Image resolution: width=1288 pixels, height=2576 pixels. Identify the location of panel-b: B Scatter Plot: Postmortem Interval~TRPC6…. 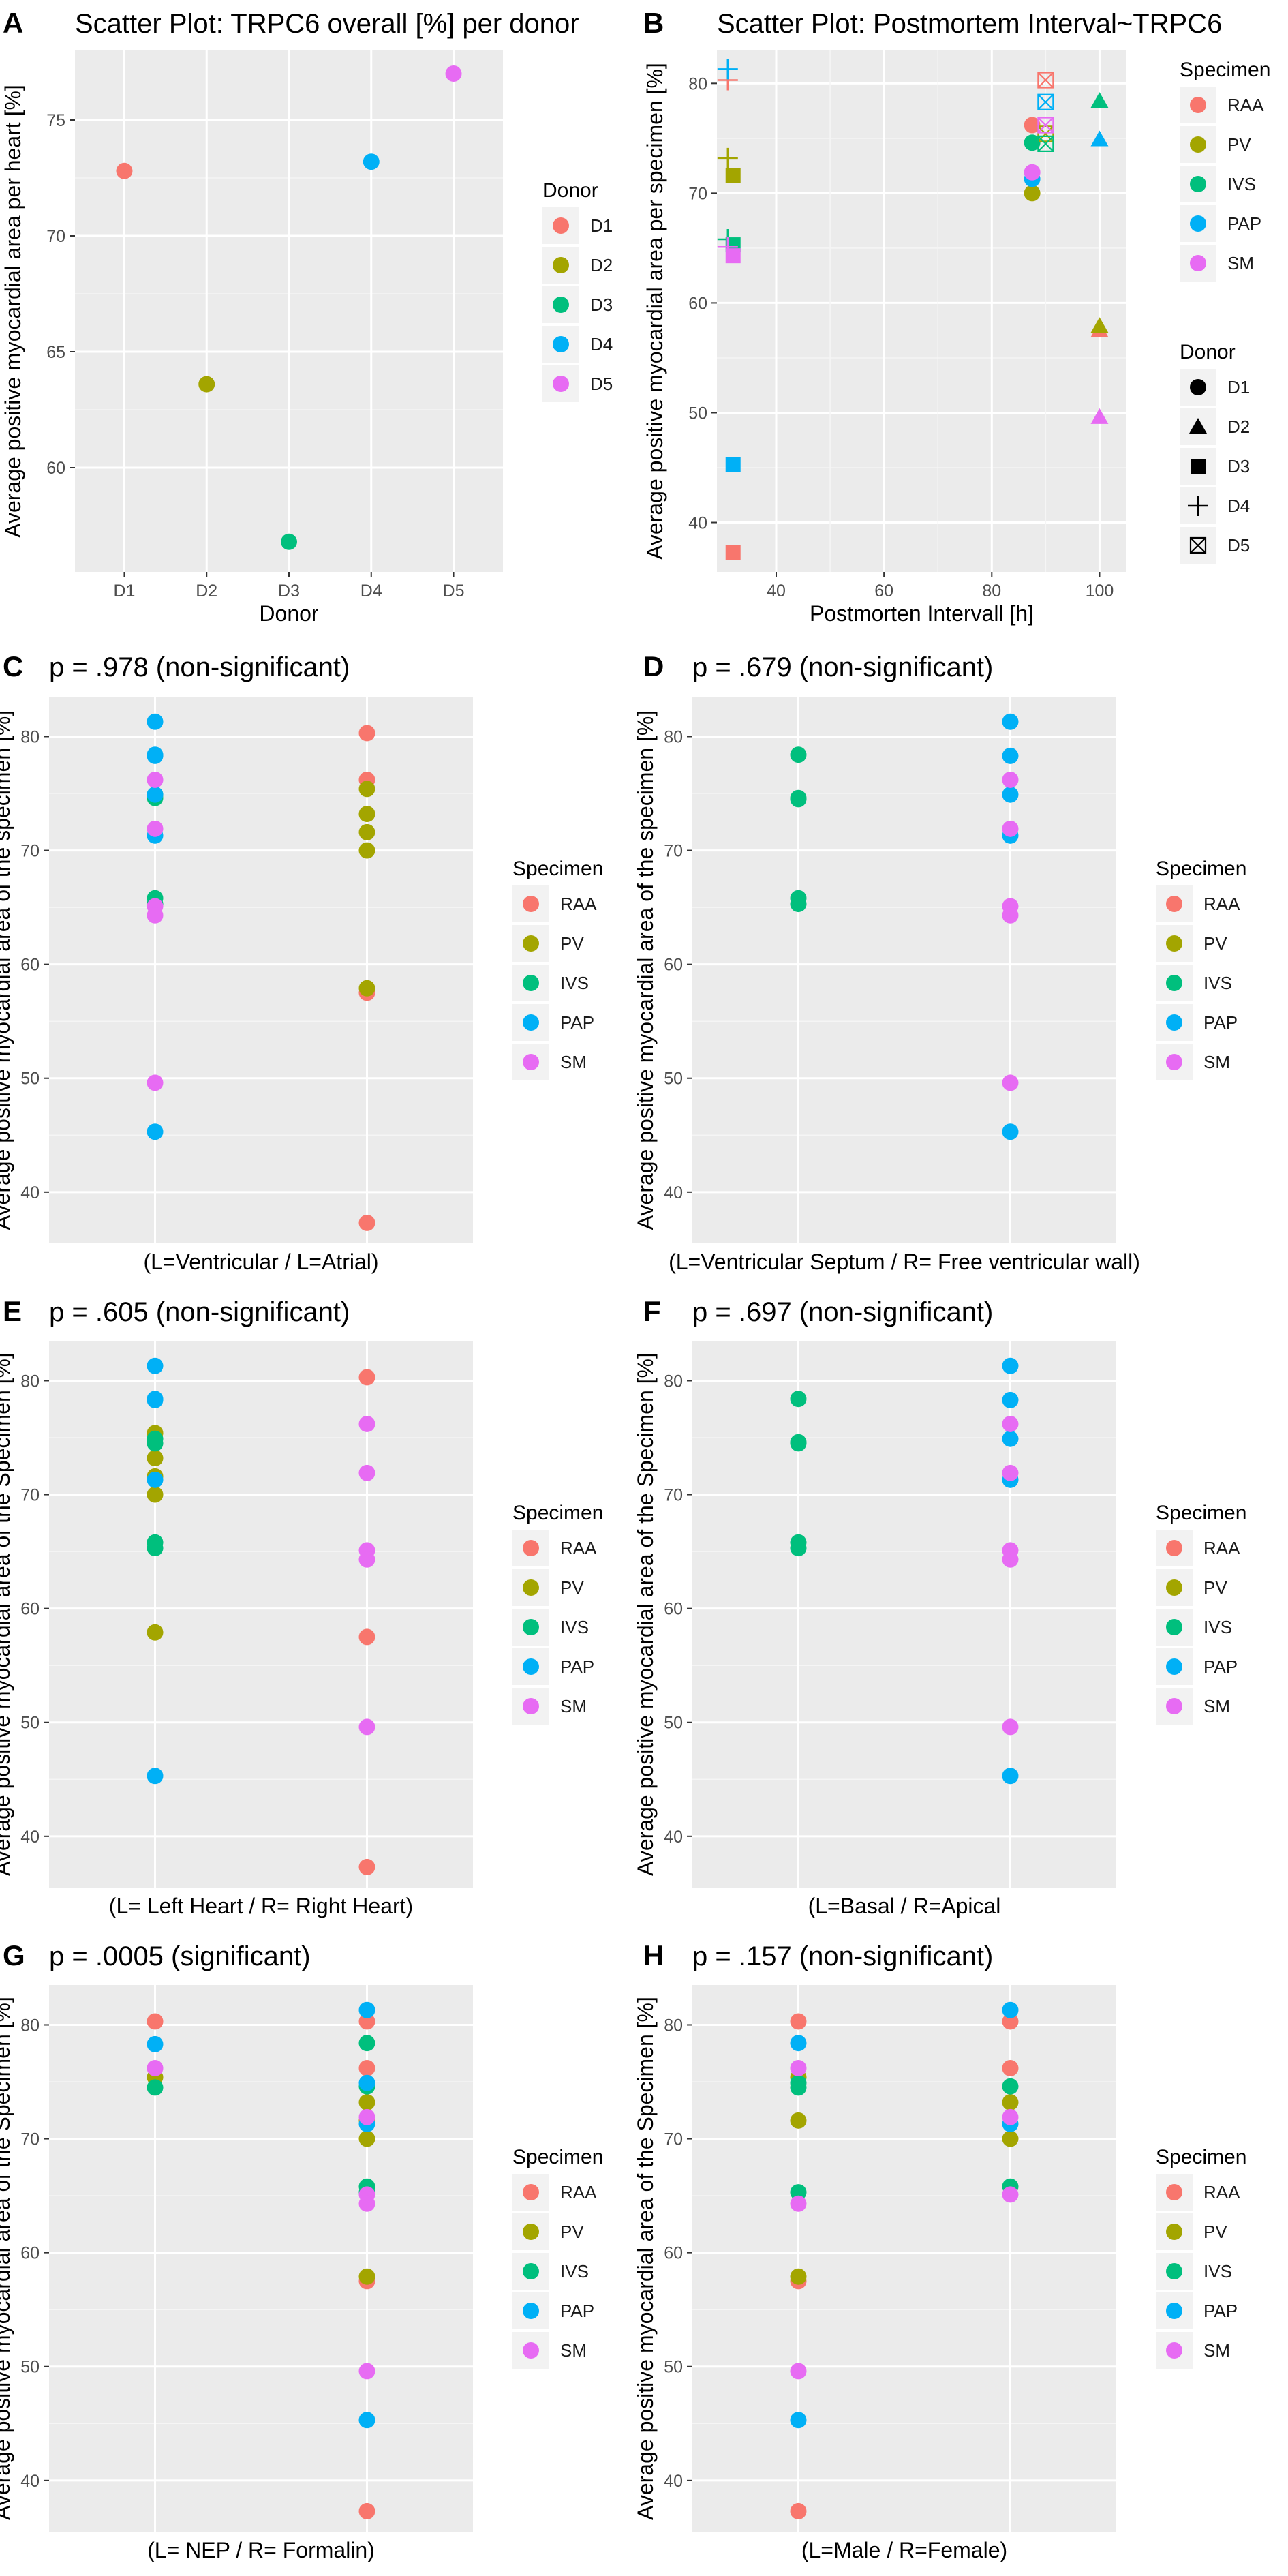
(956, 317).